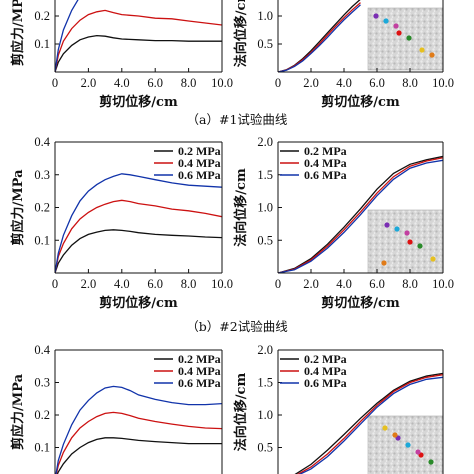 This screenshot has width=474, height=474. I want to click on chart-1: 0.5 1.0 0 2.0 4.0 6.0 8.0 10.0 剪切位移/cm 法向位移/cm, so click(343, 55).